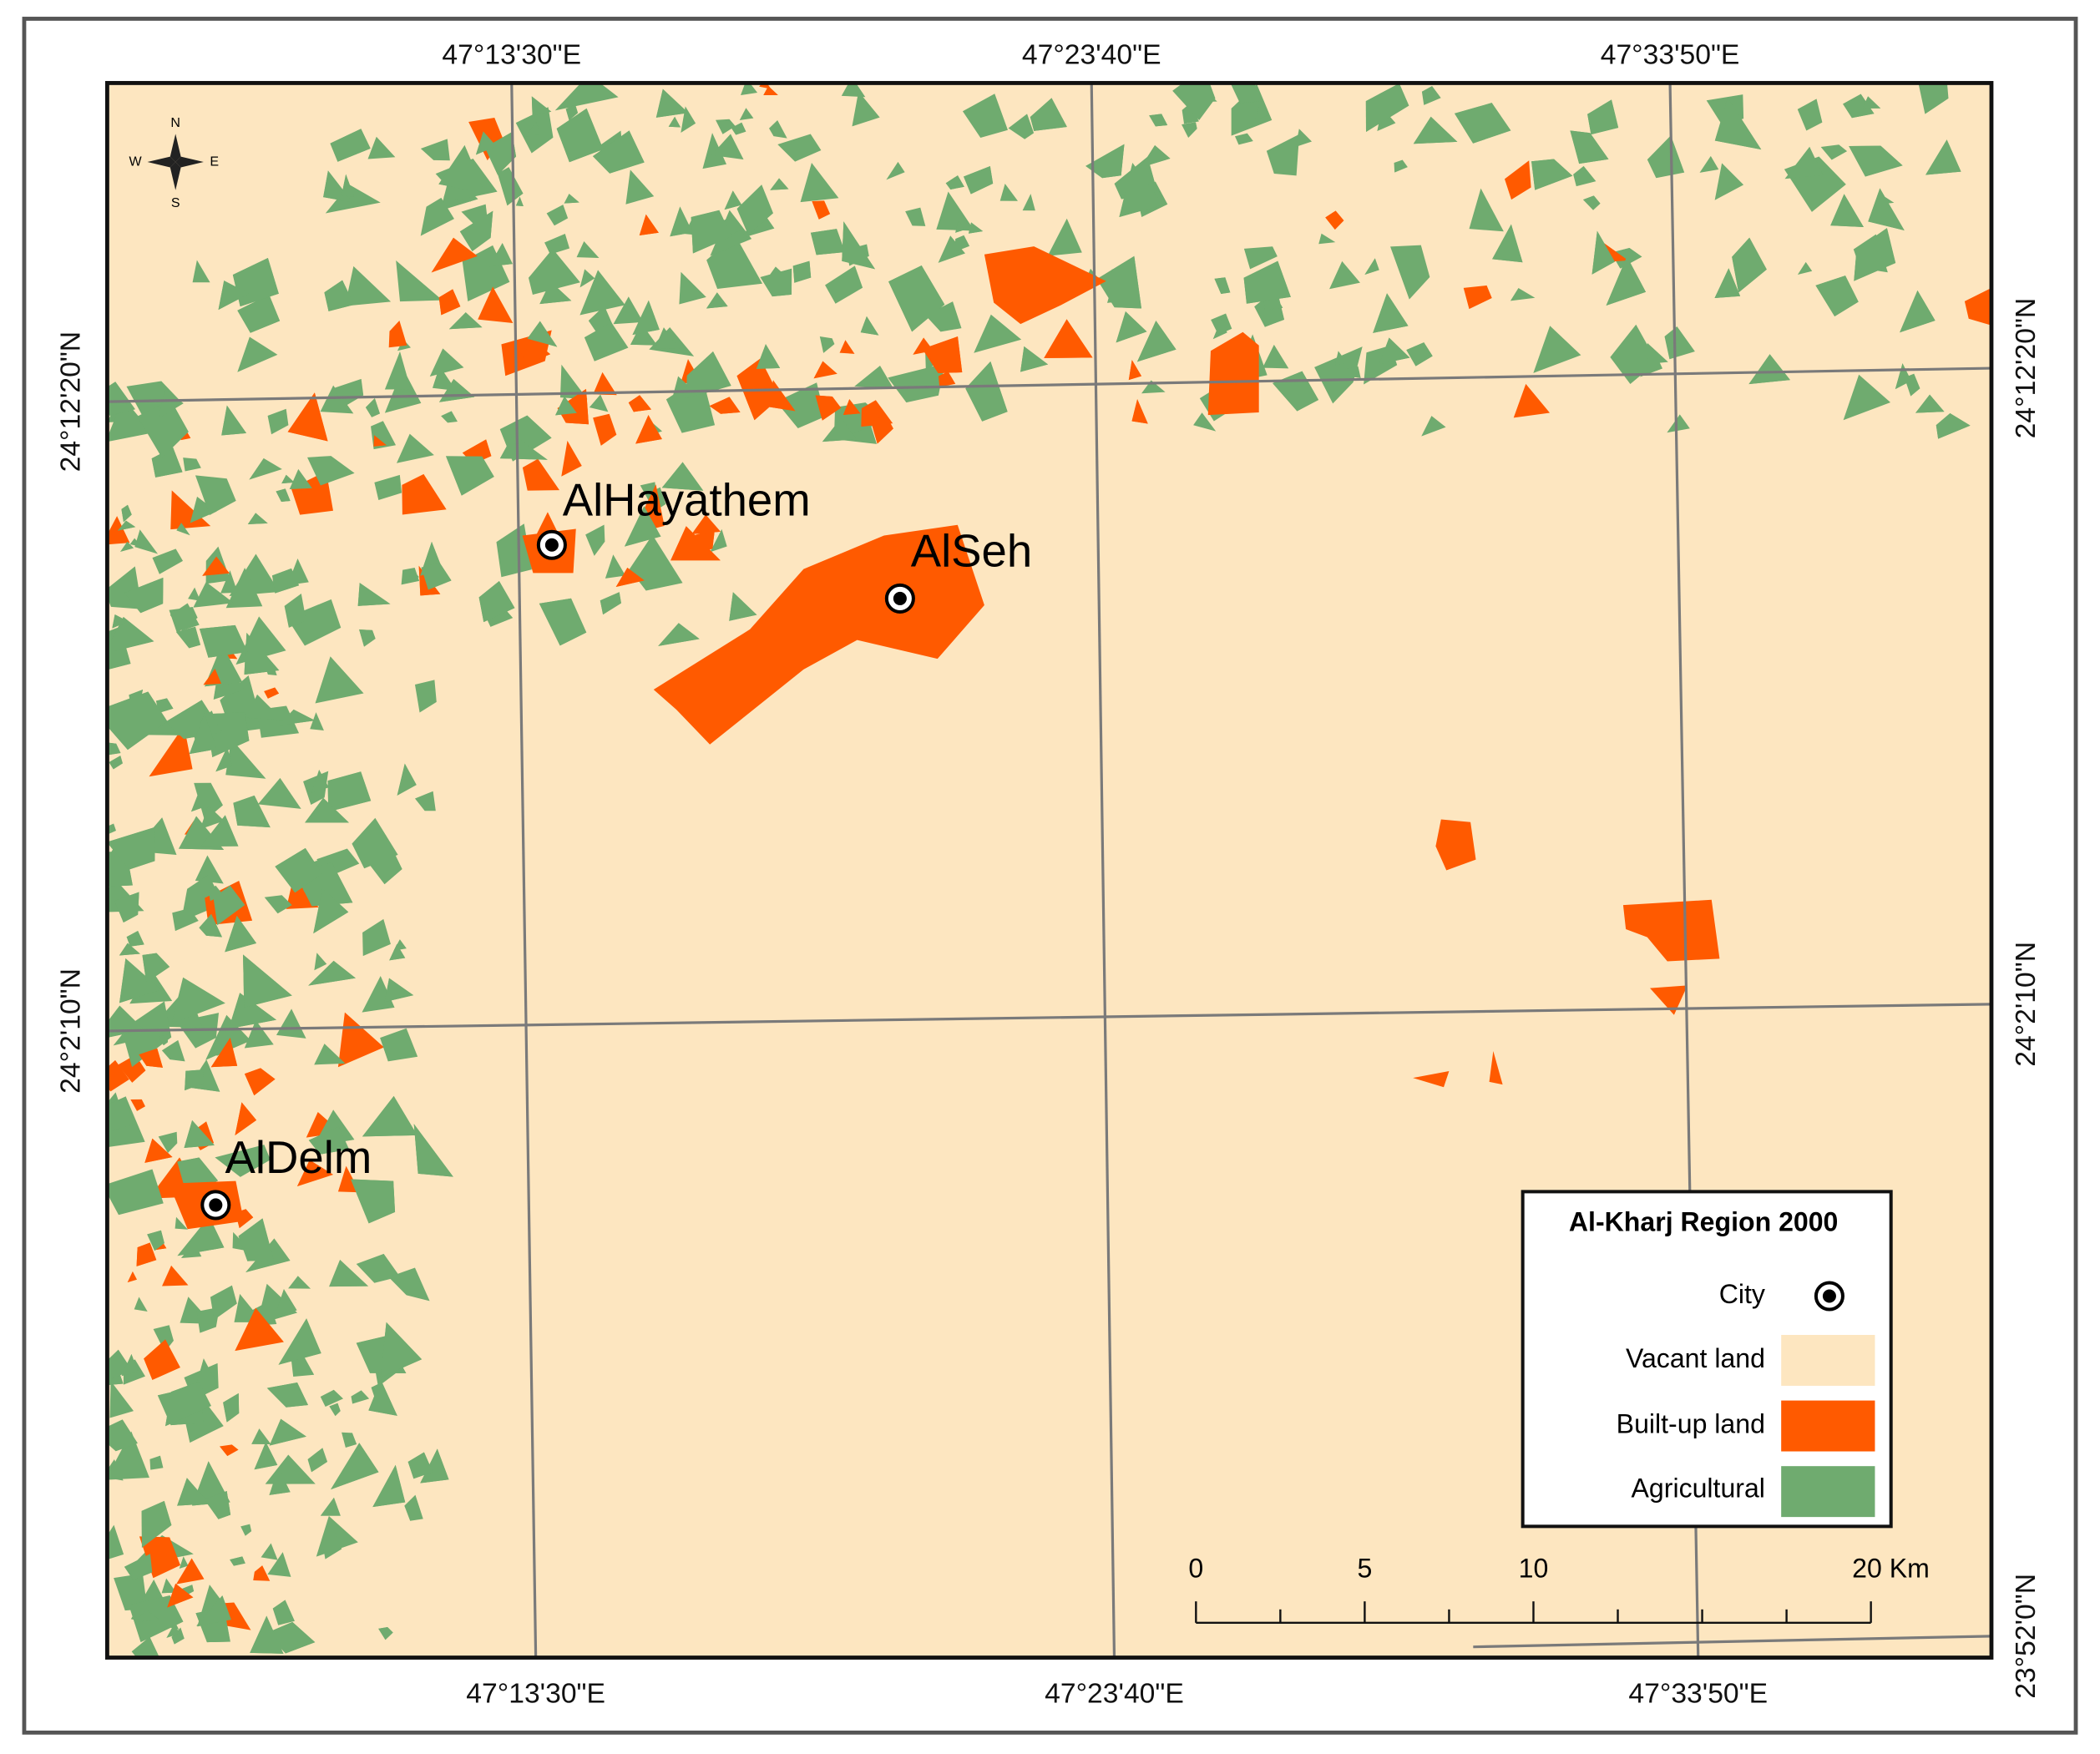  What do you see at coordinates (215, 161) in the screenshot?
I see `compass-e: E` at bounding box center [215, 161].